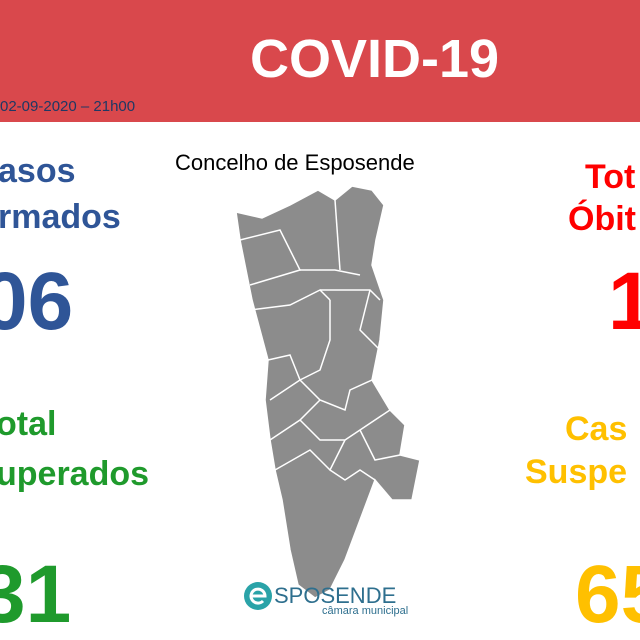  I want to click on logo-icon, so click(258, 596).